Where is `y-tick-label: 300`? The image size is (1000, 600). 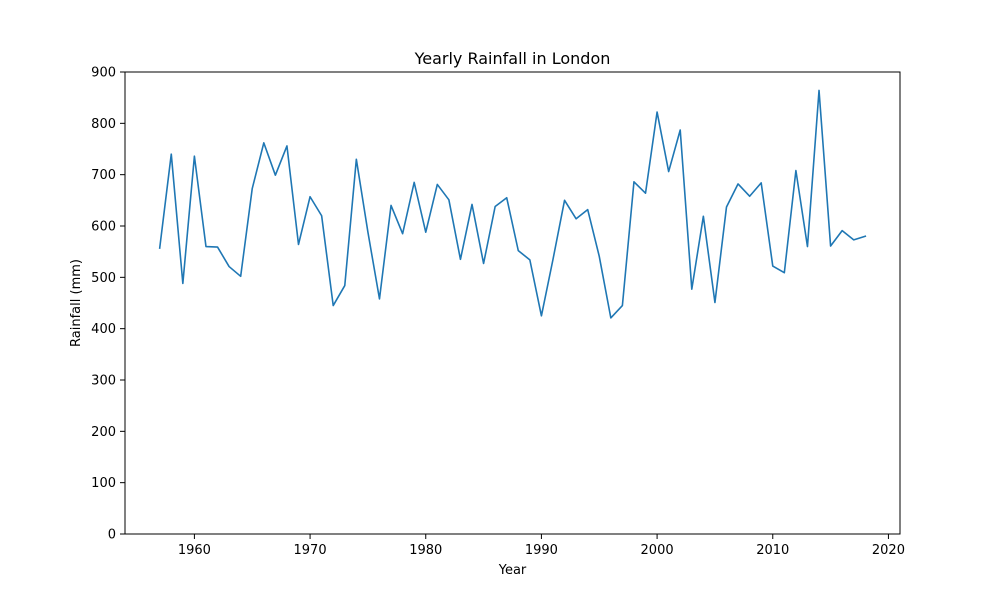 y-tick-label: 300 is located at coordinates (103, 381).